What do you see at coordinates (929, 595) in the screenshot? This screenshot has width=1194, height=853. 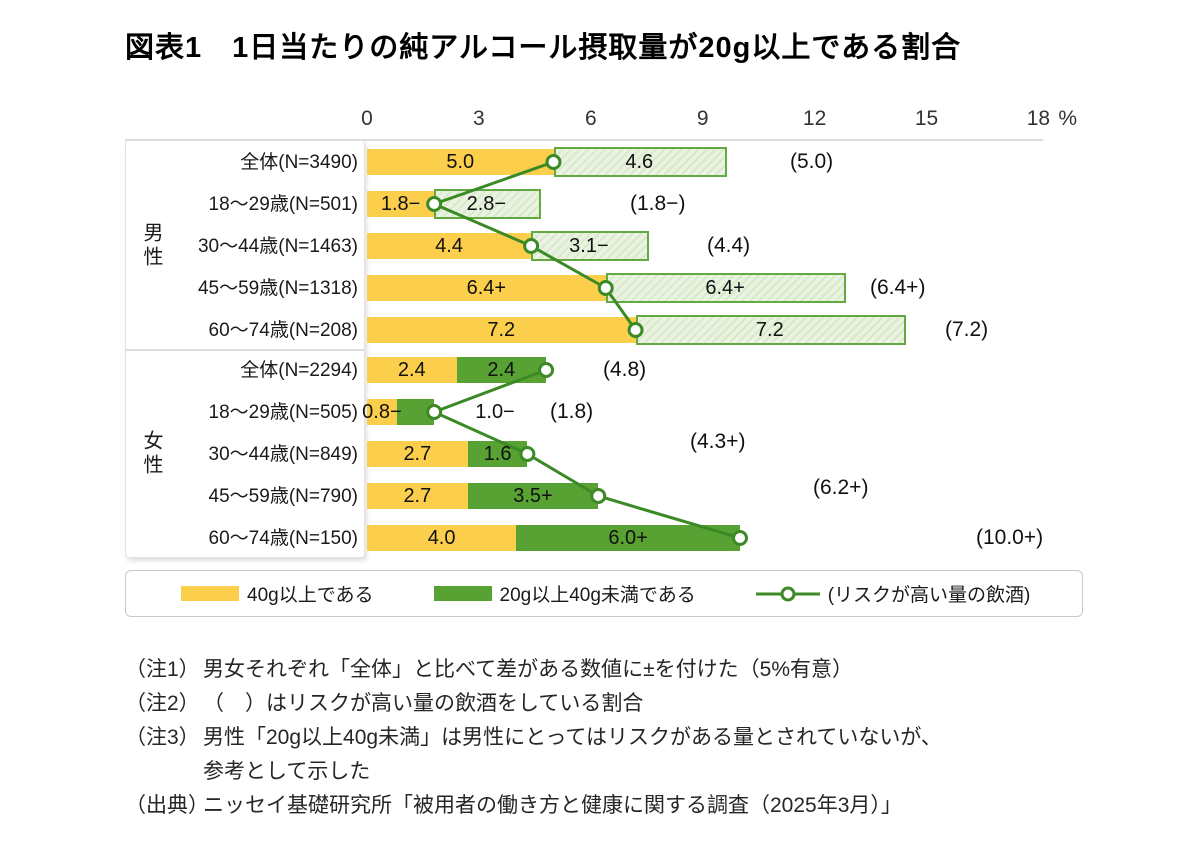 I see `legend-label-risk: (リスクが高い量の飲酒)` at bounding box center [929, 595].